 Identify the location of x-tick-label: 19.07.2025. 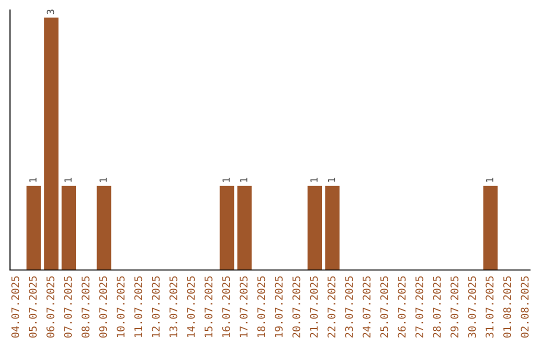
(278, 307).